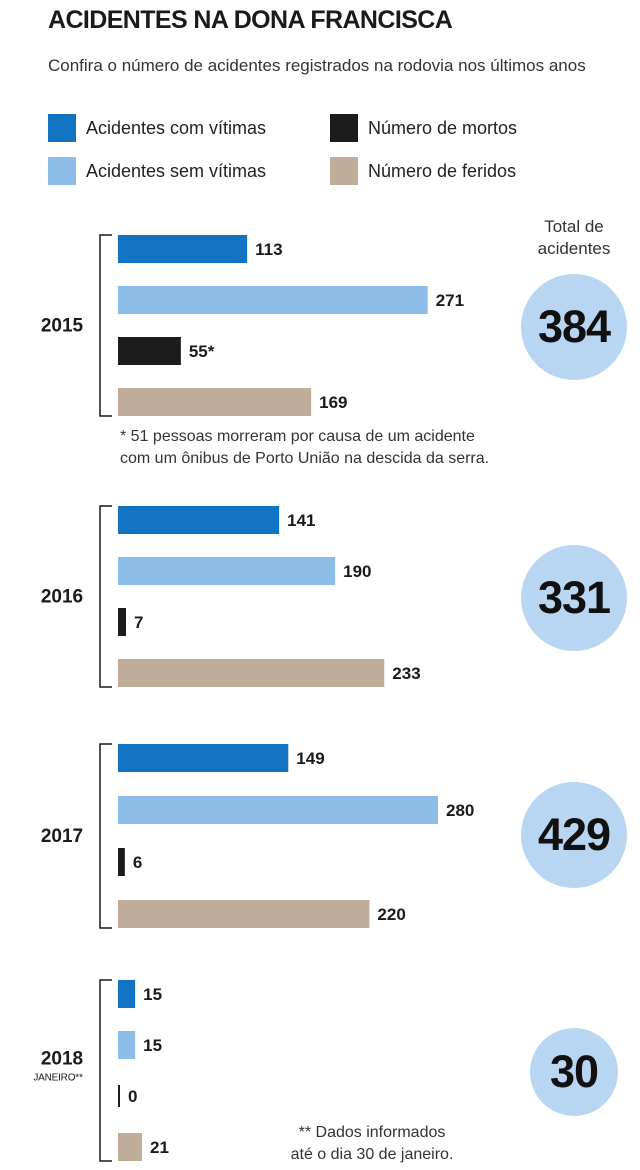 The image size is (640, 1170). Describe the element at coordinates (176, 127) in the screenshot. I see `legend-label: Acidentes com vítimas` at that location.